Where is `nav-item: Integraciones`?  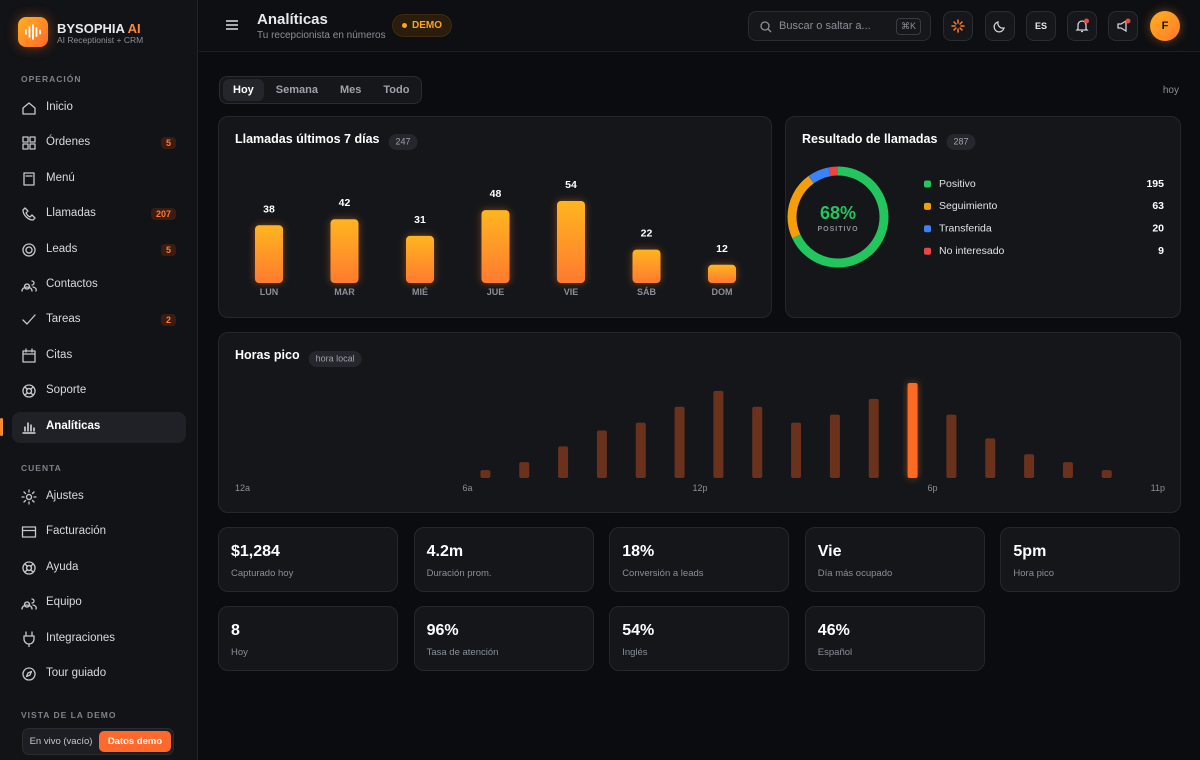
nav-item: Integraciones is located at coordinates (99, 639).